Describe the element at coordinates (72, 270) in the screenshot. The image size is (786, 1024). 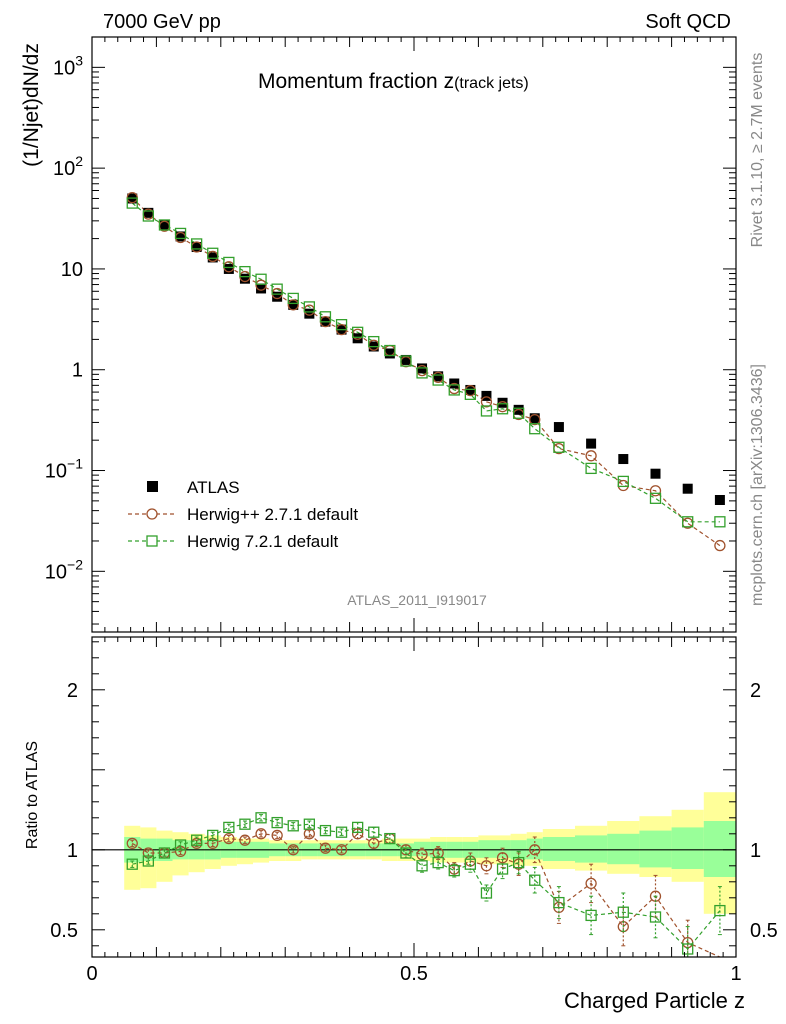
I see `y-tick-label: 10` at that location.